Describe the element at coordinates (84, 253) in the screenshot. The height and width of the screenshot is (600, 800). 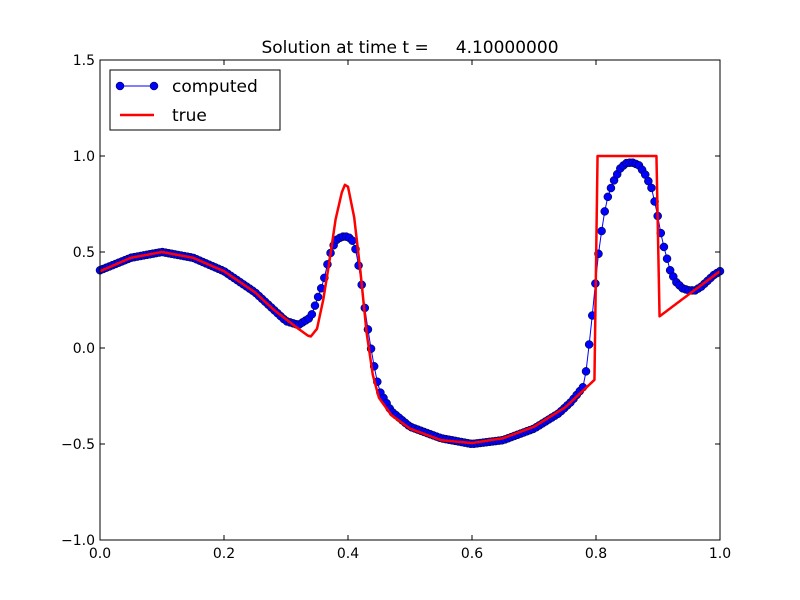
I see `y-tick-label: 0.5` at that location.